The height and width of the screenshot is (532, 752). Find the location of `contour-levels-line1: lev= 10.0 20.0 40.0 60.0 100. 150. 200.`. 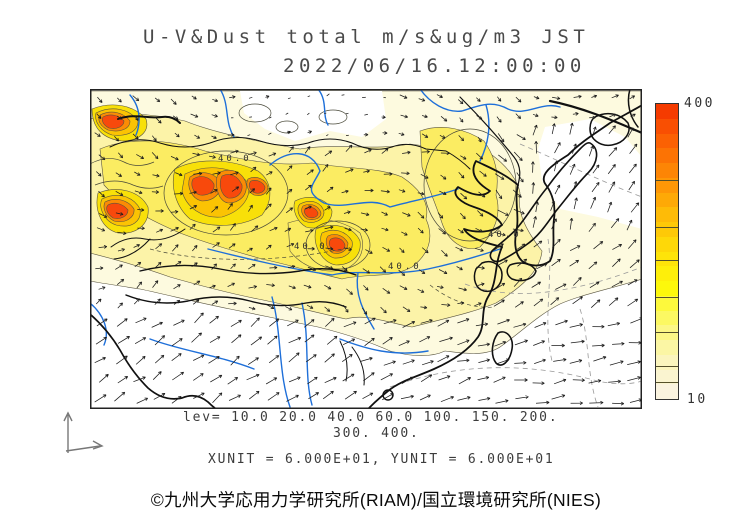

contour-levels-line1: lev= 10.0 20.0 40.0 60.0 100. 150. 200. is located at coordinates (371, 417).